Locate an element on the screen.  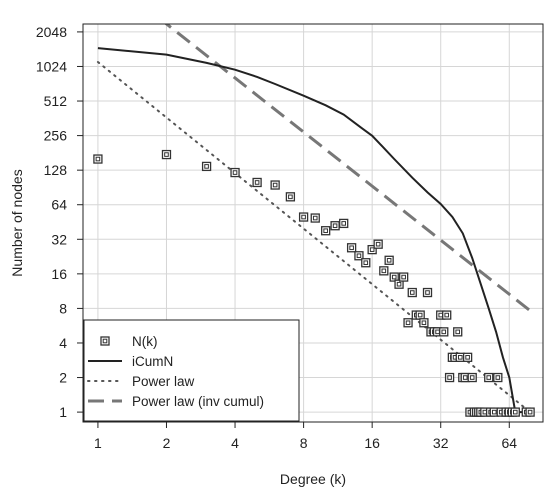
x-tick-label-64: 64 is located at coordinates (509, 443).